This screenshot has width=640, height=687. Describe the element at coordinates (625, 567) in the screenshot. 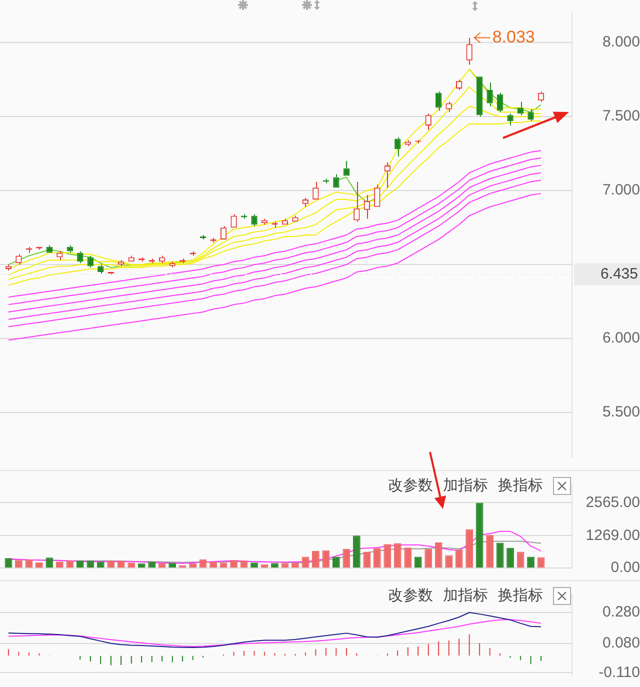

I see `y-tick-label: 0.00` at that location.